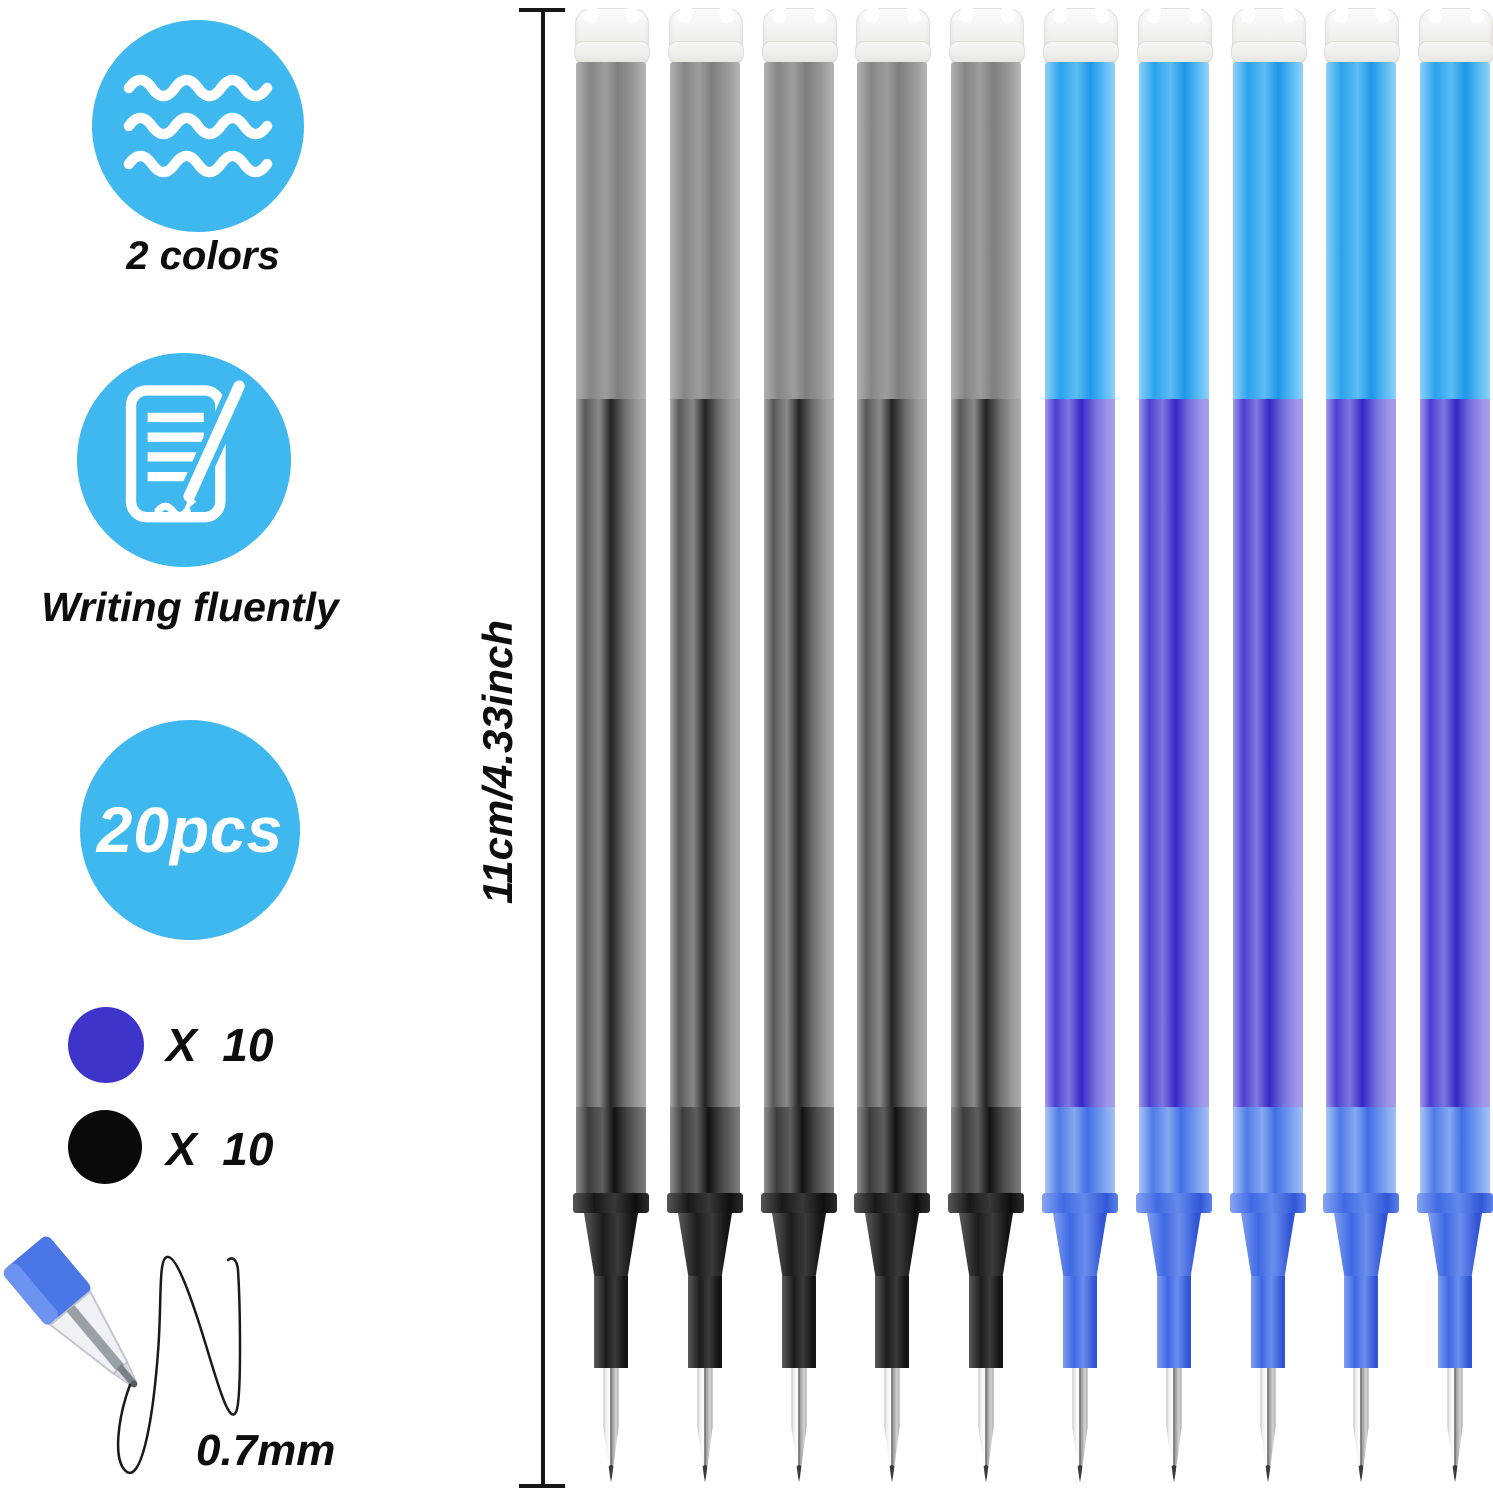 The height and width of the screenshot is (1496, 1493). Describe the element at coordinates (106, 1045) in the screenshot. I see `blue-ink-swatch` at that location.